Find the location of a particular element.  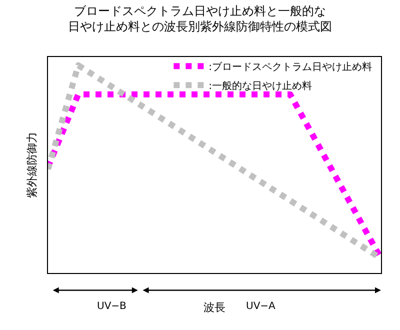

text: UV−A is located at coordinates (261, 306).